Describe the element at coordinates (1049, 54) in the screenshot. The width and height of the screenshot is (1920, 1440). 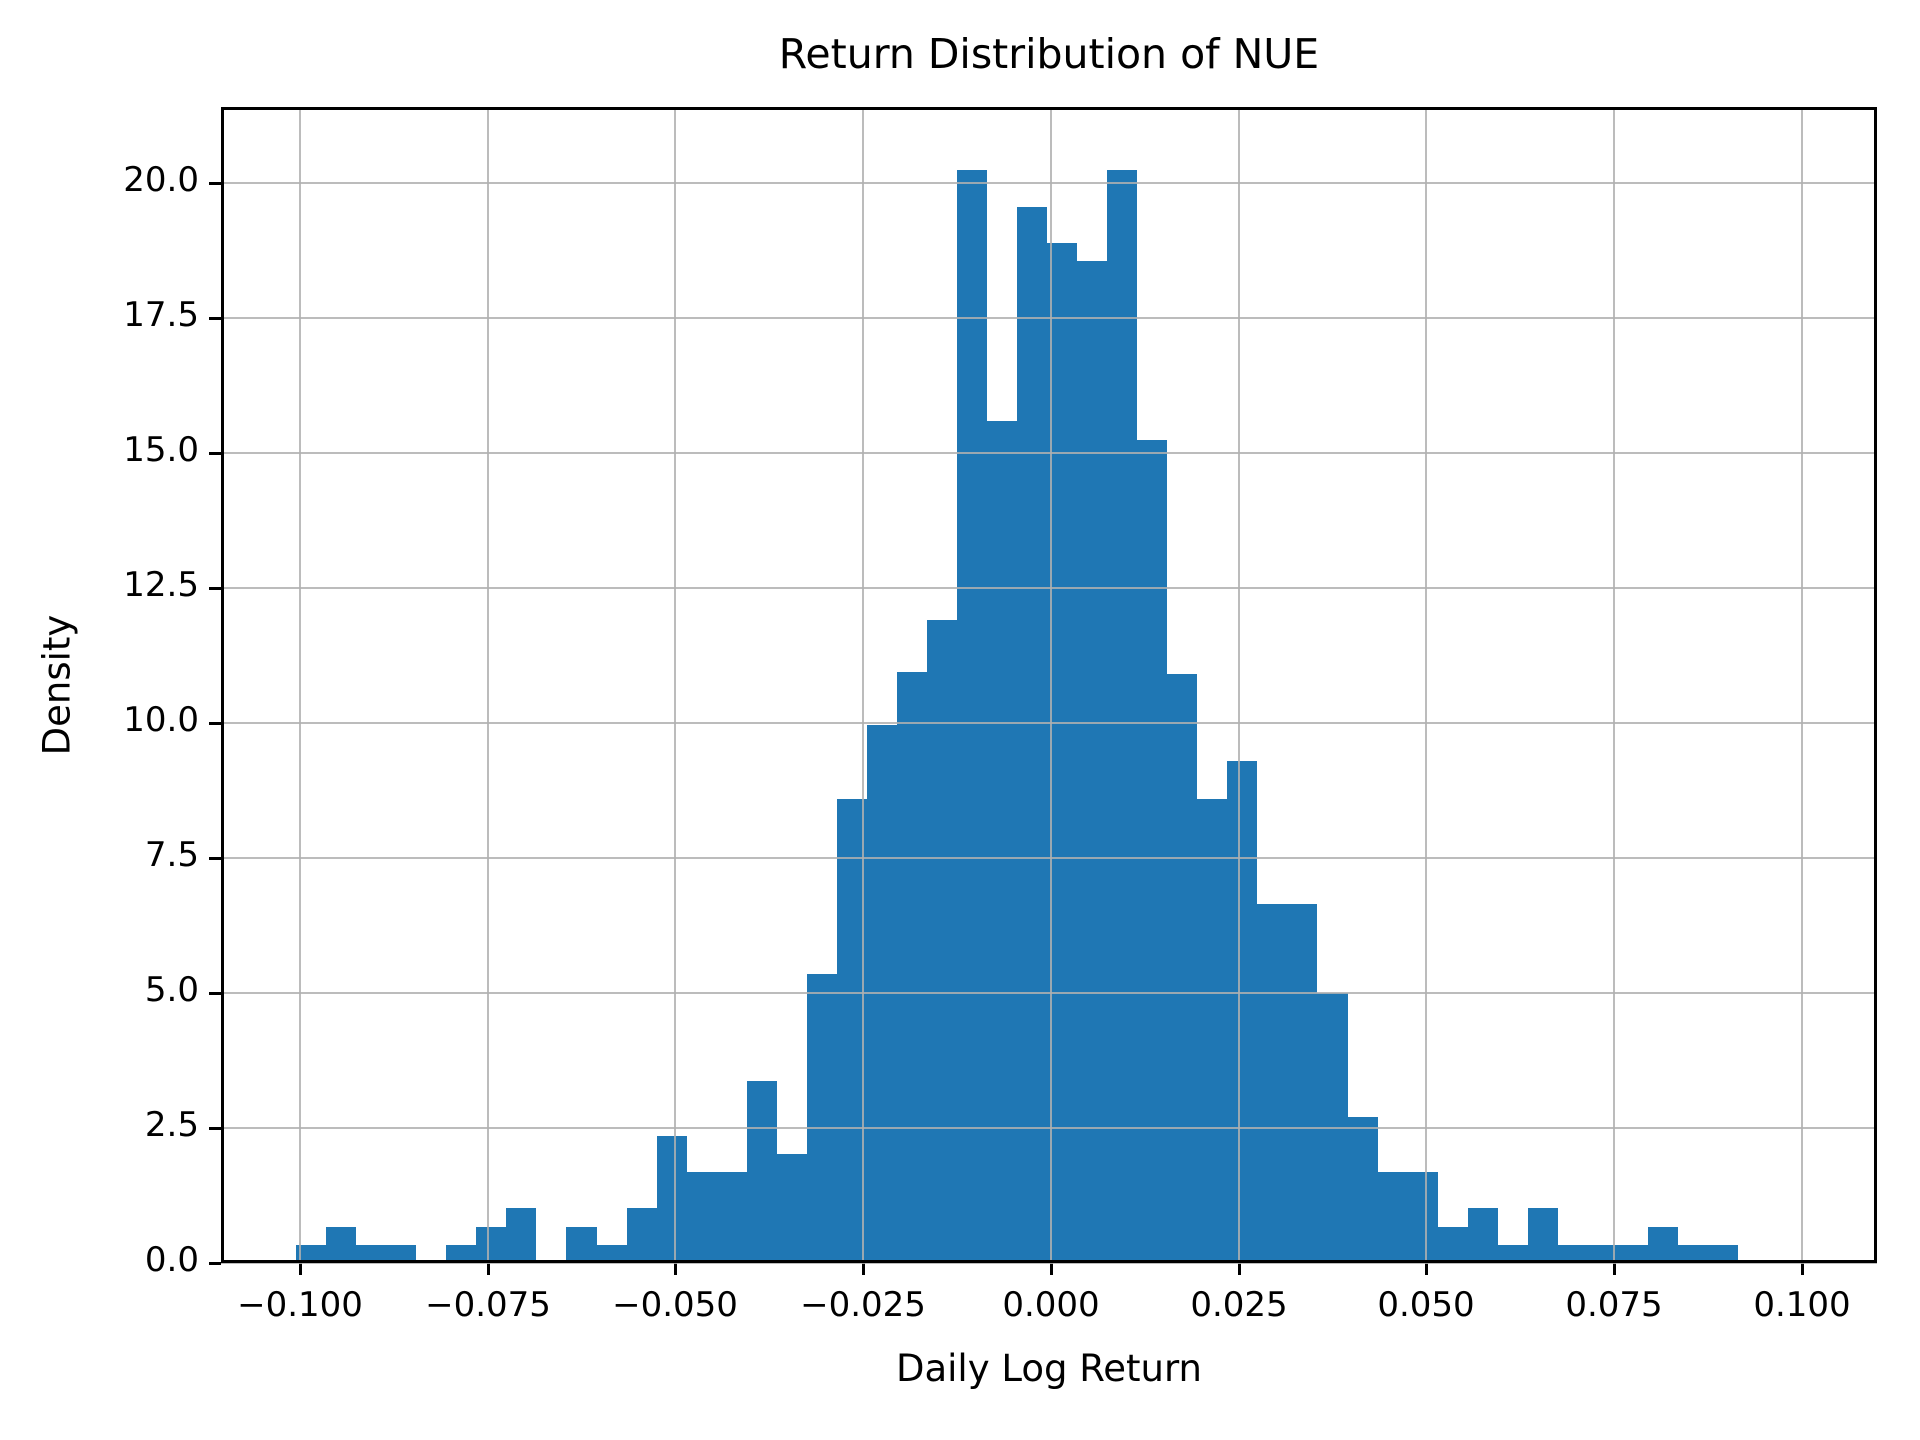
I see `chart-title: Return Distribution of NUE` at that location.